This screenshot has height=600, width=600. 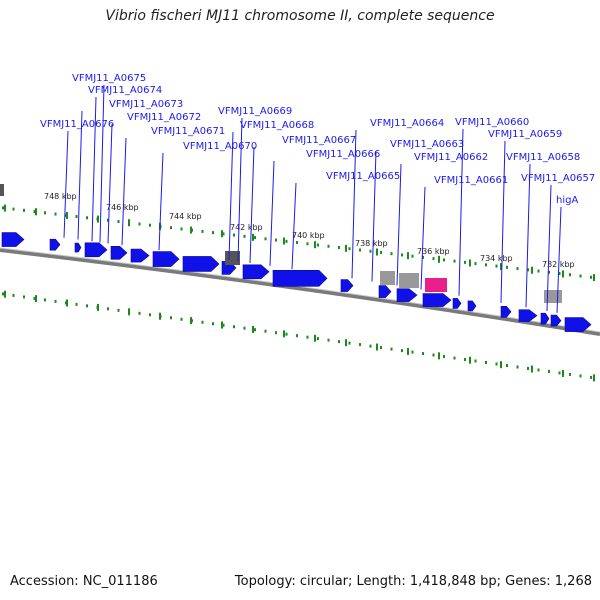 What do you see at coordinates (558, 264) in the screenshot?
I see `kbp-label: 732 kbp` at bounding box center [558, 264].